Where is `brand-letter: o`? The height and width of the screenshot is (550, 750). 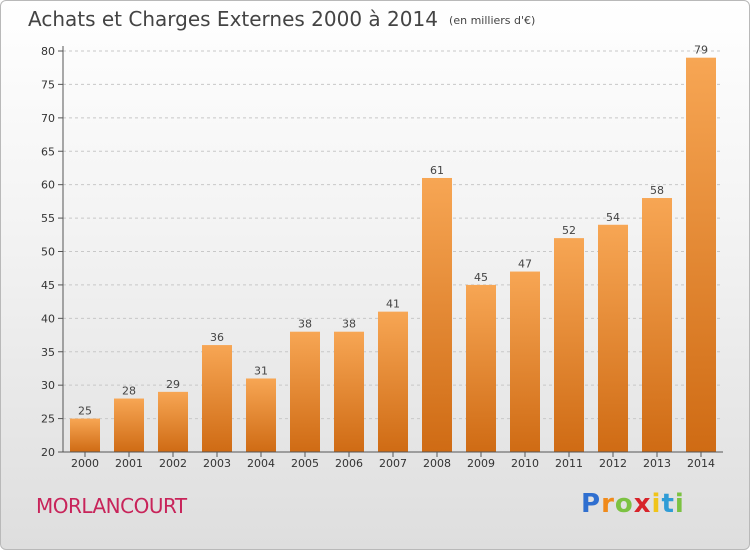
brand-letter: o is located at coordinates (624, 504).